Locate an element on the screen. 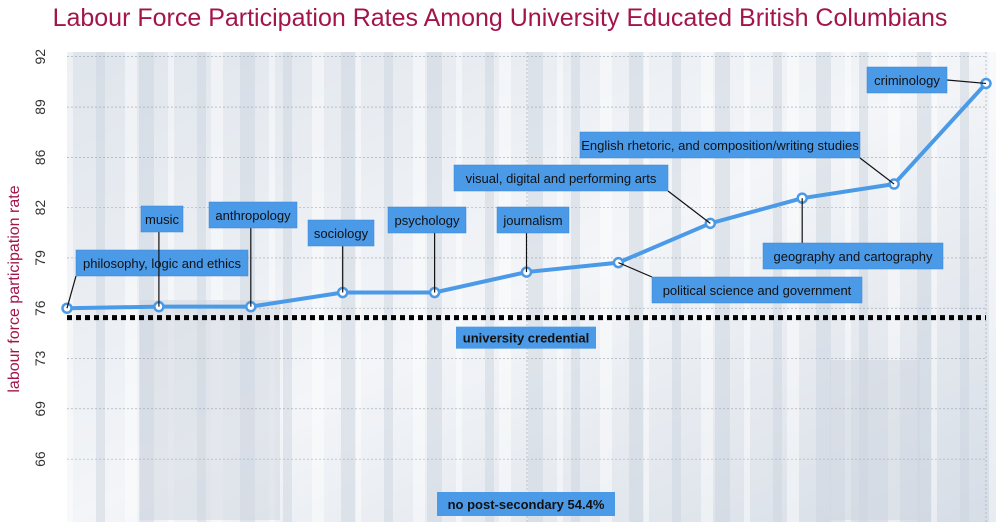  data-label: journalism is located at coordinates (532, 220).